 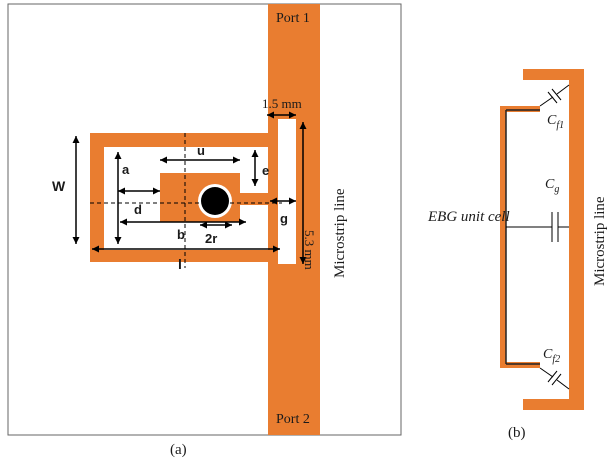 I want to click on dim-a-label: a, so click(x=126, y=169).